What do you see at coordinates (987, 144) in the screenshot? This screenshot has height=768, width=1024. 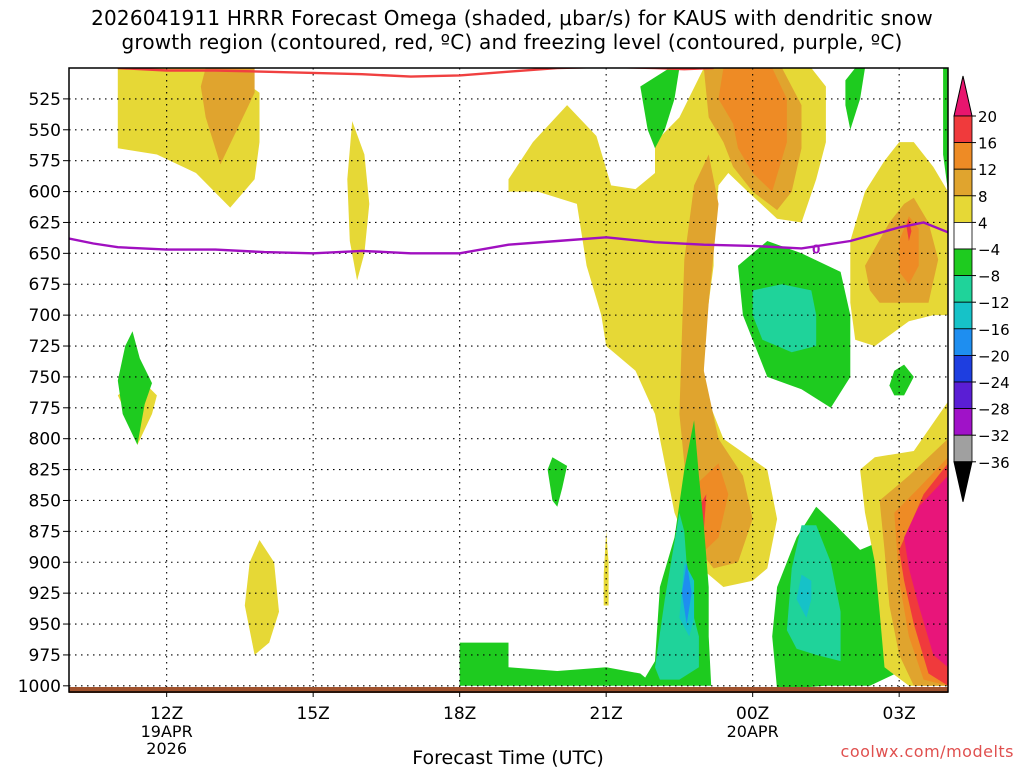 I see `colorbar-label-1: 16` at bounding box center [987, 144].